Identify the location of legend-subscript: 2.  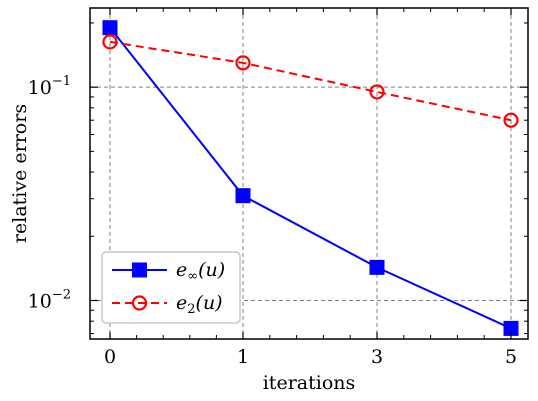
(191, 309).